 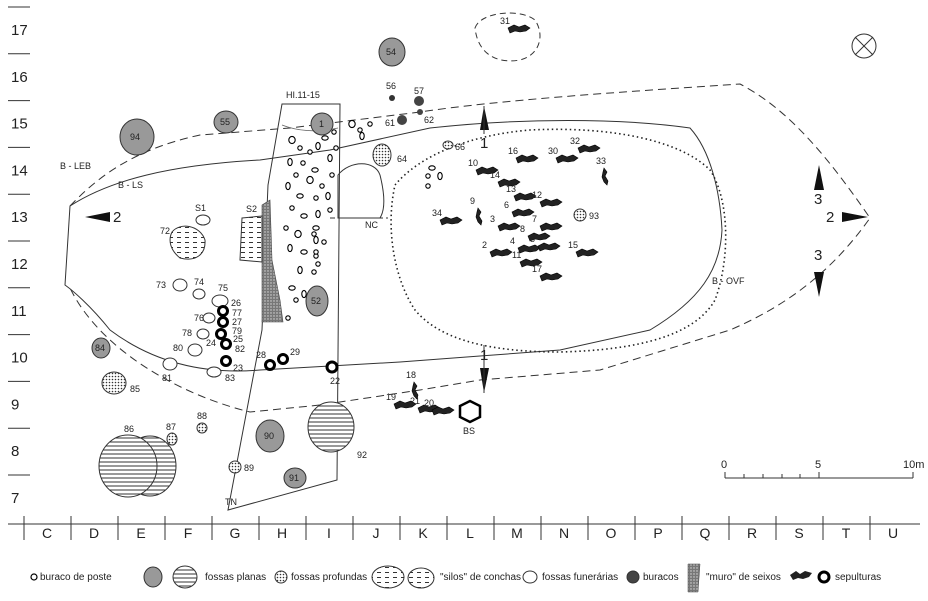 I want to click on burial-label: 32, so click(x=575, y=141).